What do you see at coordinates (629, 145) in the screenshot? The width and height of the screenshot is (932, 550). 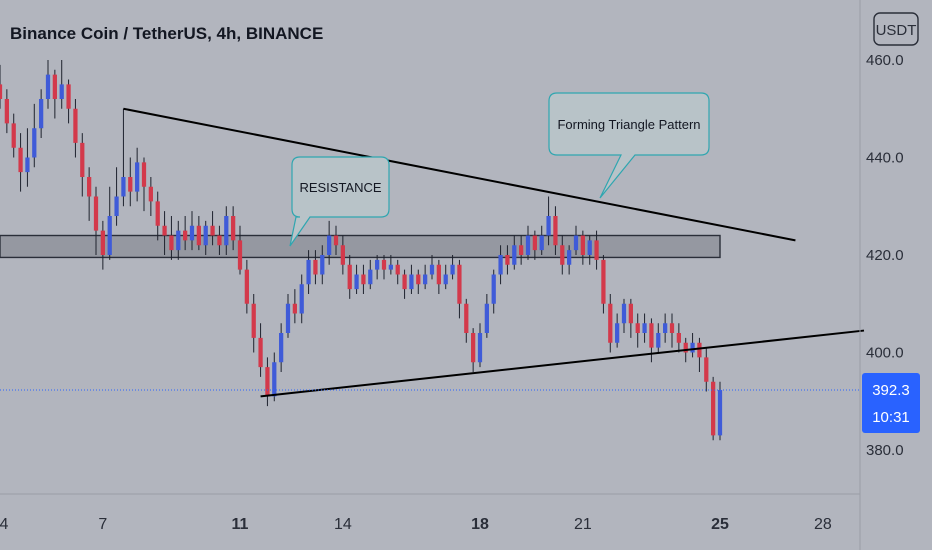 I see `triangle-callout: Forming Triangle Pattern` at bounding box center [629, 145].